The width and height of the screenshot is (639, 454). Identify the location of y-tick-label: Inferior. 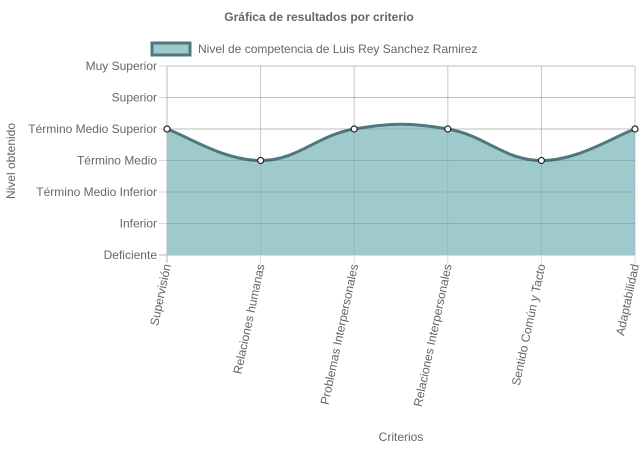
(138, 224).